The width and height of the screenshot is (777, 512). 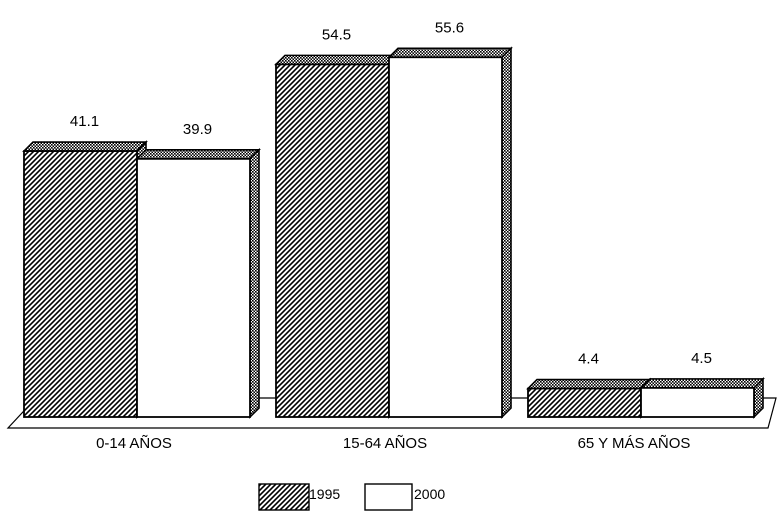 What do you see at coordinates (198, 154) in the screenshot?
I see `bar-2000-0-top` at bounding box center [198, 154].